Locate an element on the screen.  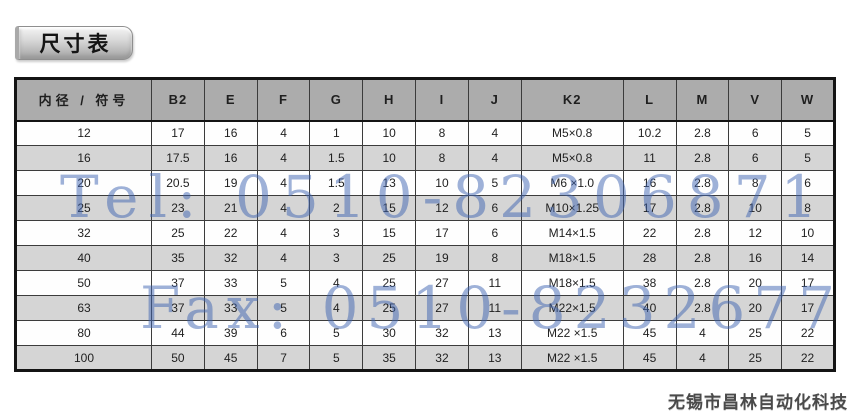
table-cell: 38 is located at coordinates (649, 283).